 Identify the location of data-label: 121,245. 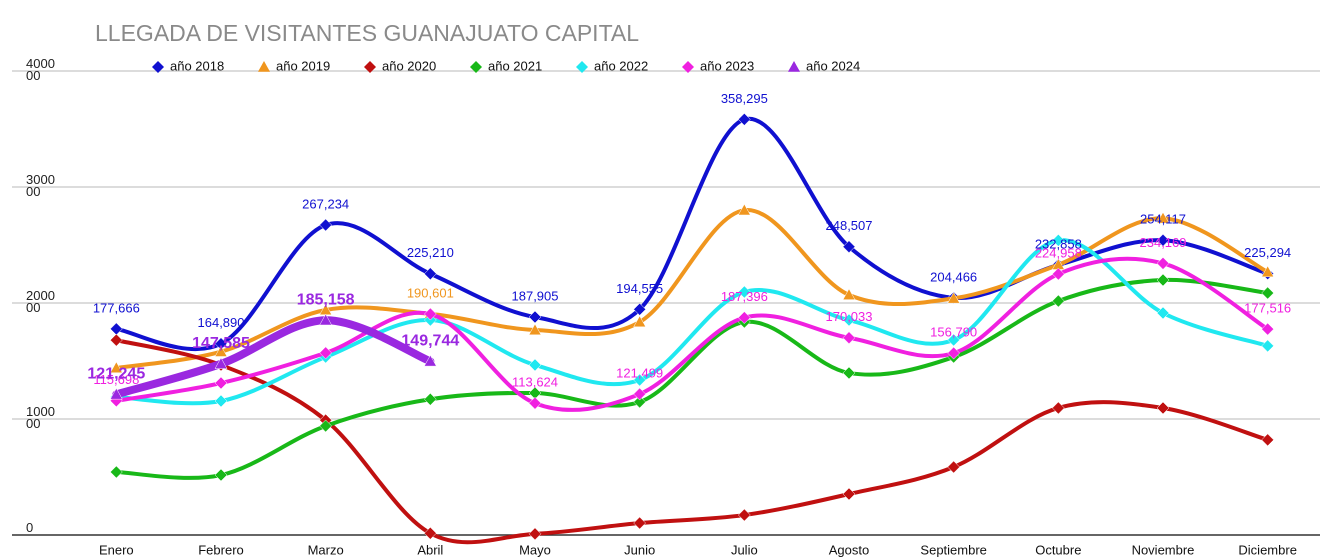
(116, 374).